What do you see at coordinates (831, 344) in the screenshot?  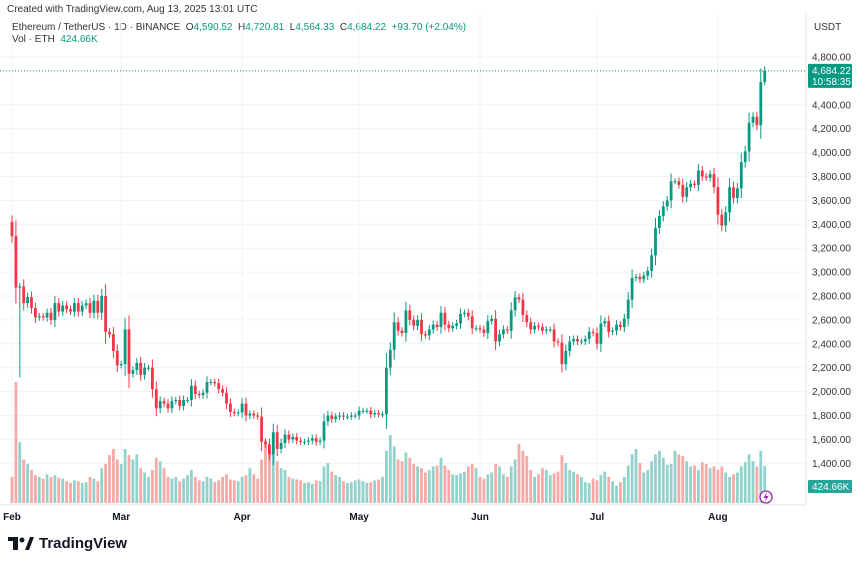 I see `y-tick-label: 2,400.00` at bounding box center [831, 344].